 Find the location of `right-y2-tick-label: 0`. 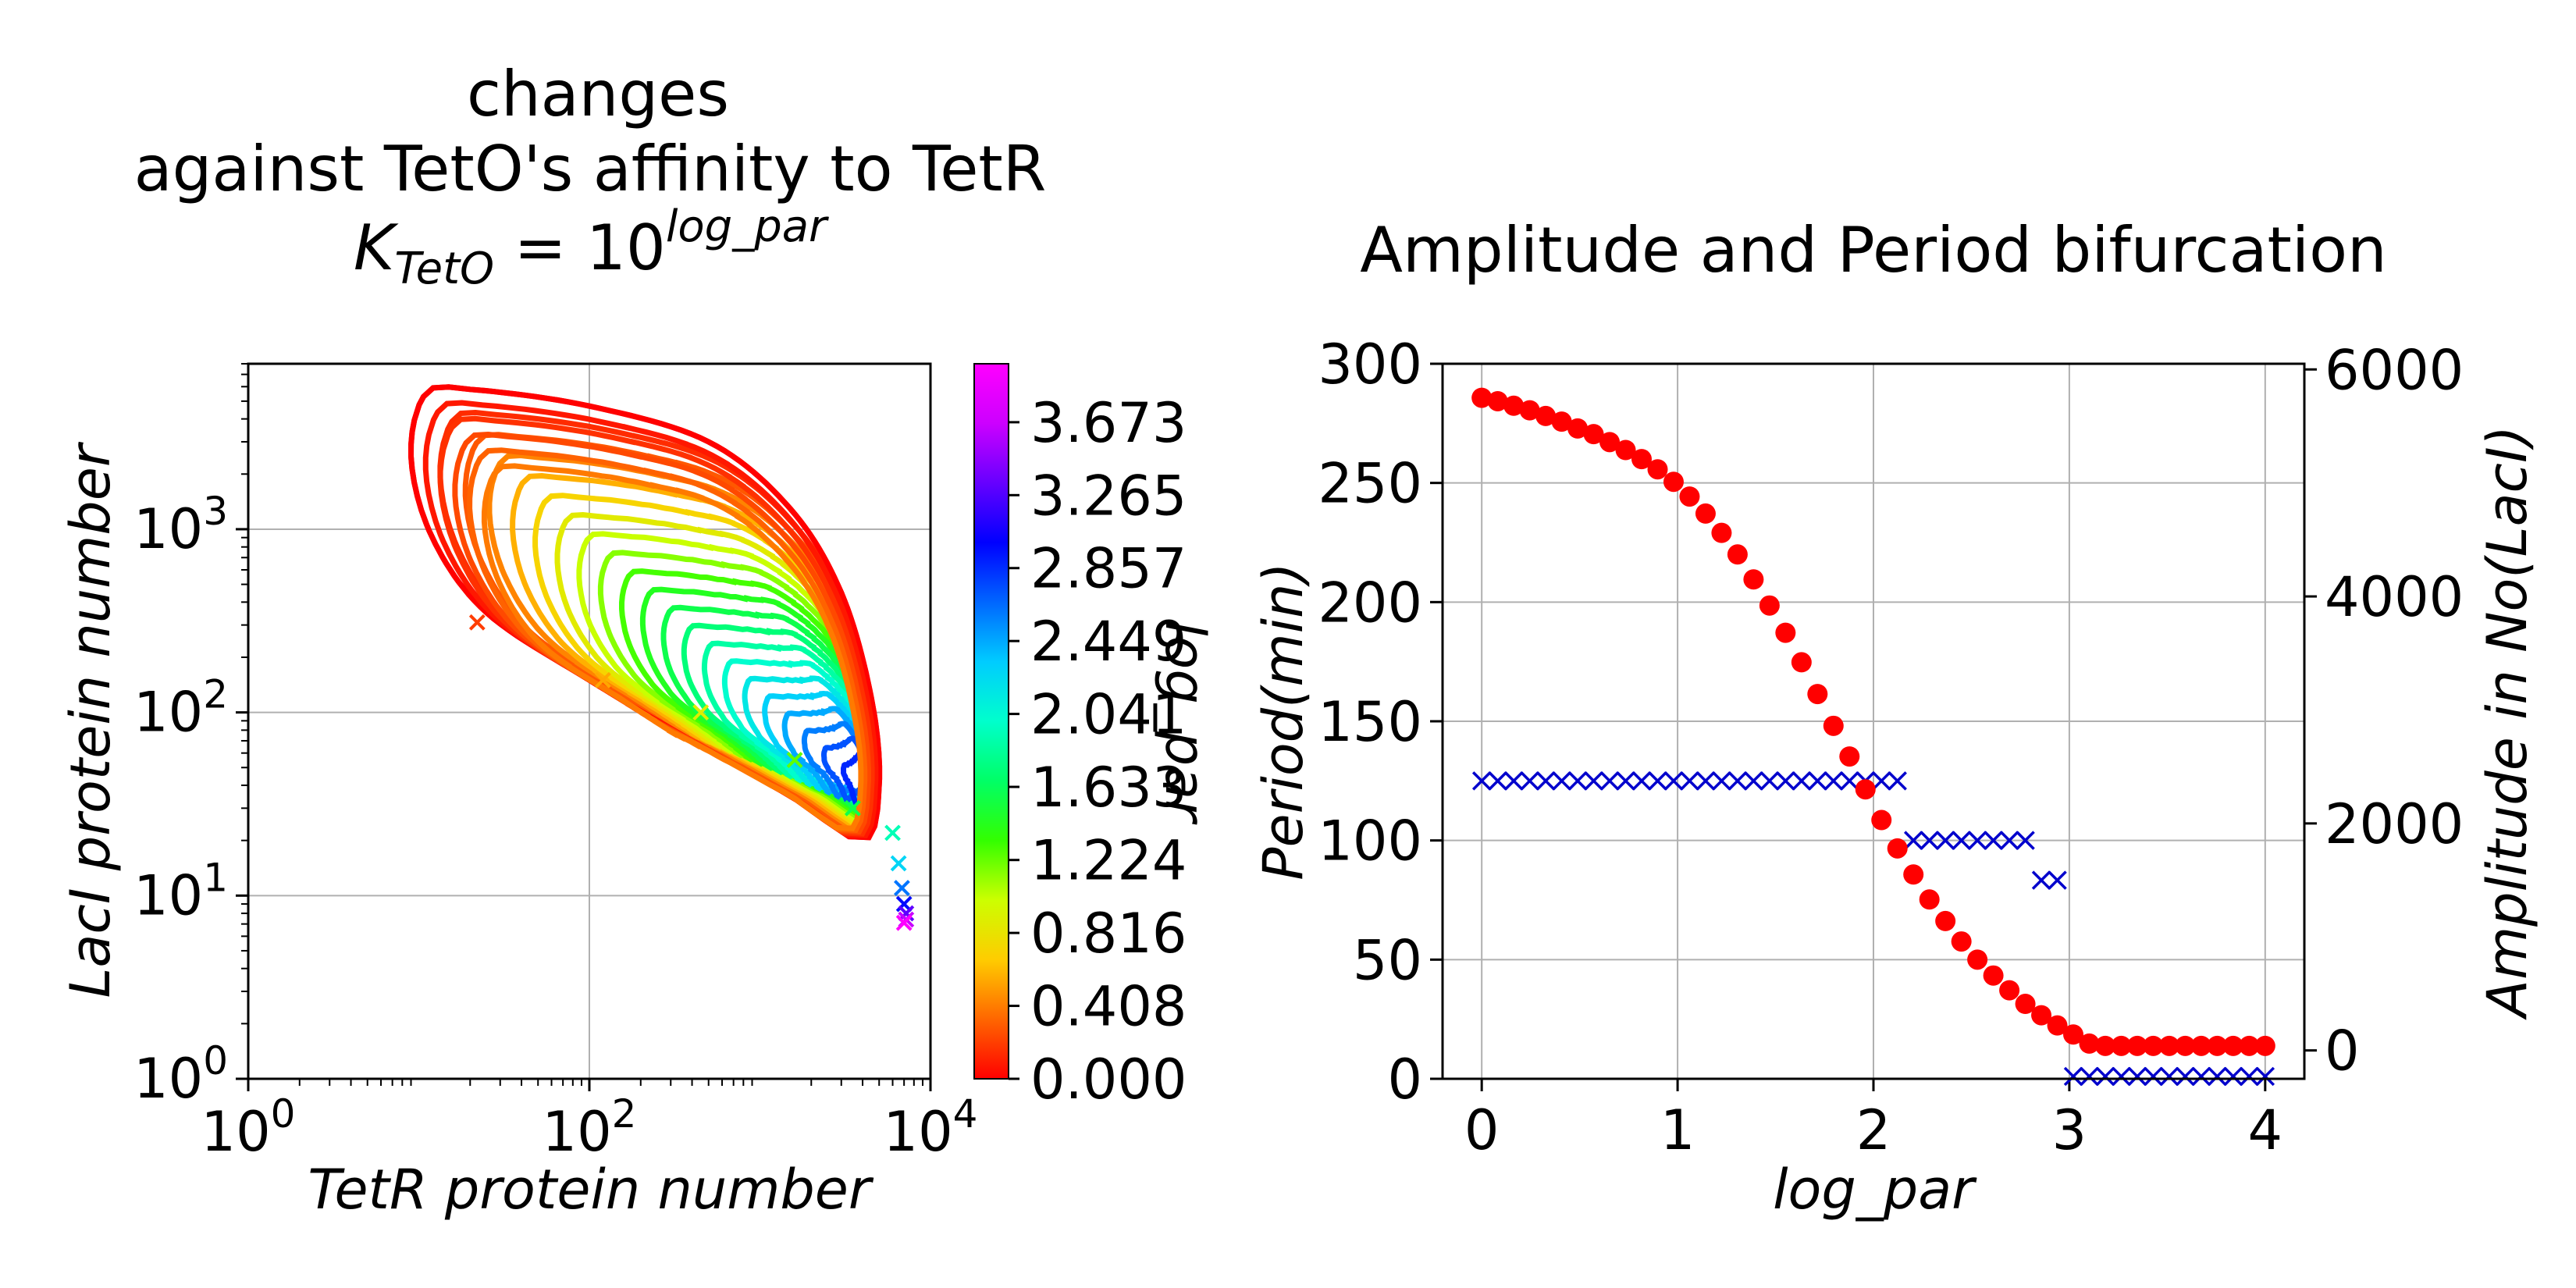

right-y2-tick-label: 0 is located at coordinates (2342, 1051).